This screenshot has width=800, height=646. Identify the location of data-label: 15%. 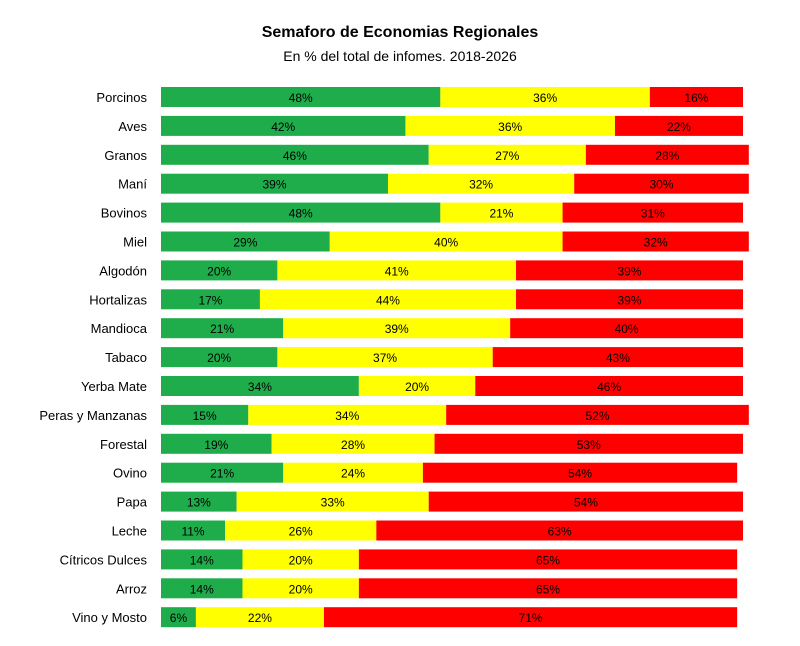
(205, 416).